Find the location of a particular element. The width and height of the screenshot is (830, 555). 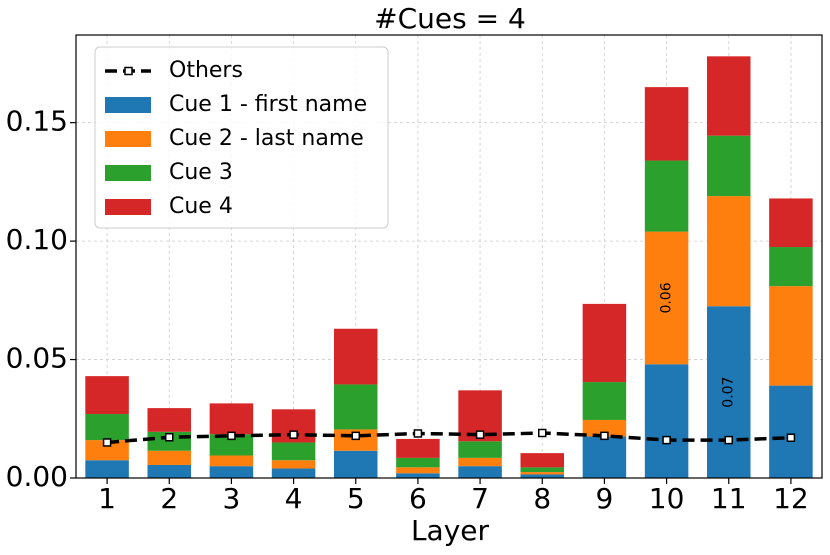

legend-box is located at coordinates (241, 137).